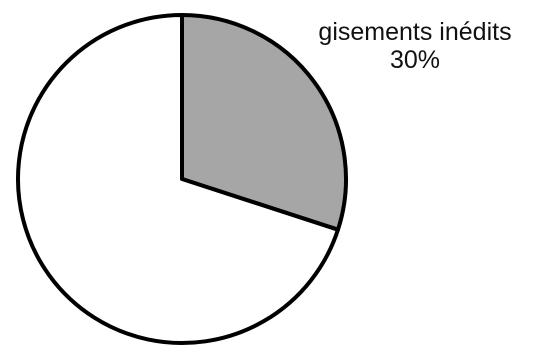 The width and height of the screenshot is (547, 353). What do you see at coordinates (415, 60) in the screenshot?
I see `slice-label-value: 30%` at bounding box center [415, 60].